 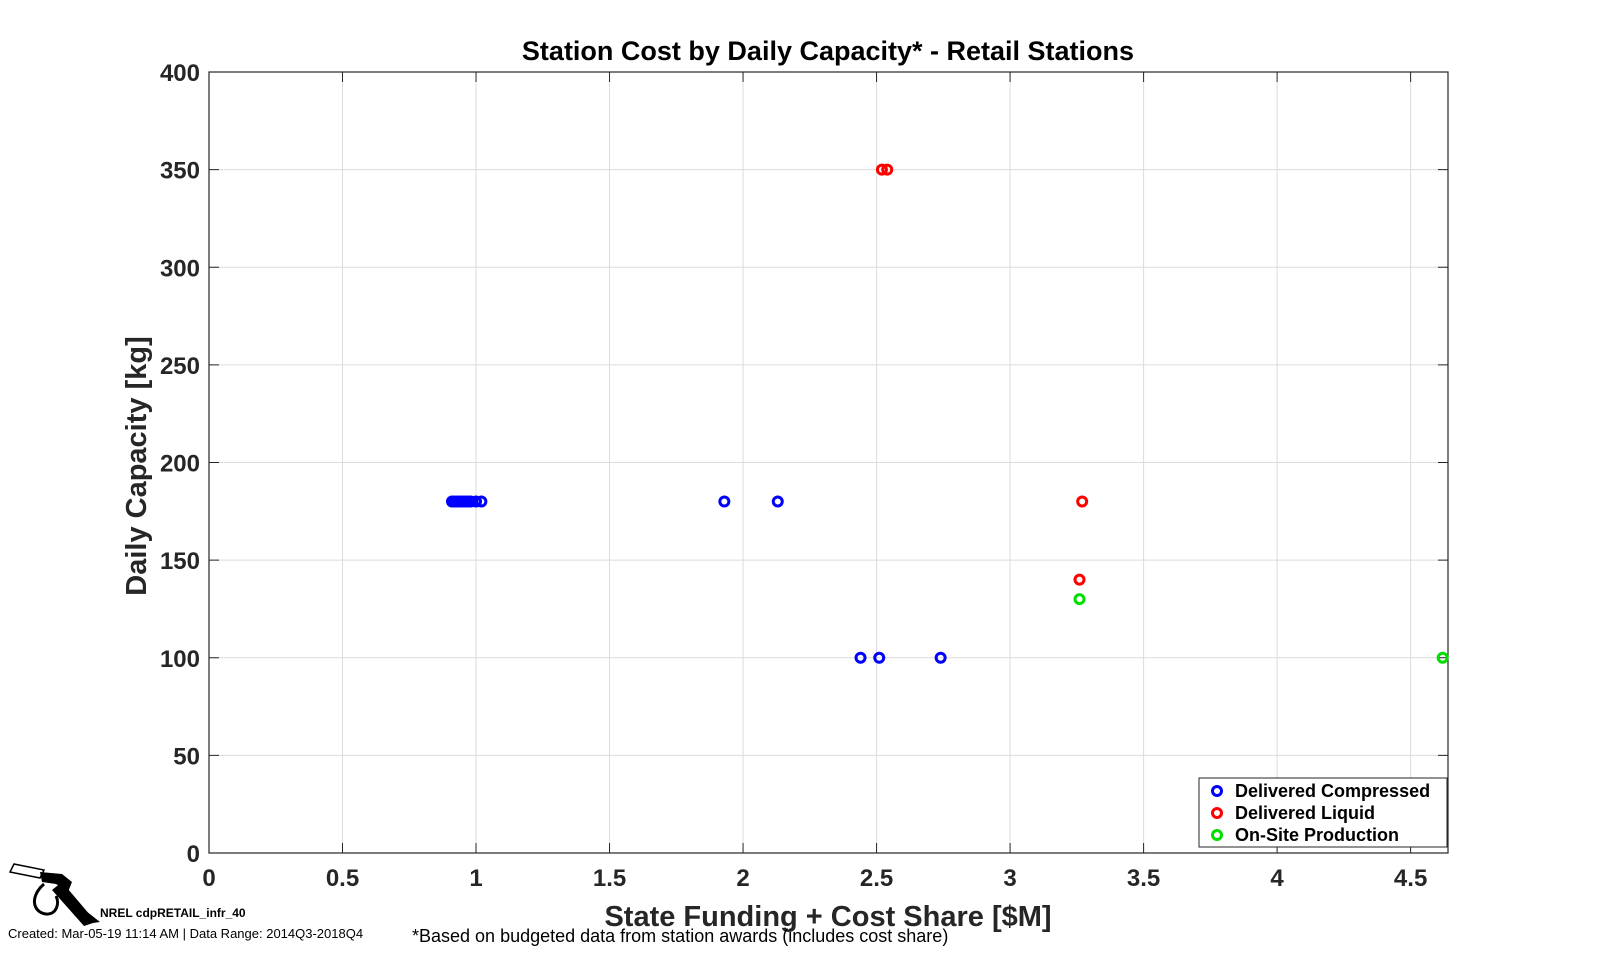 I want to click on x-tick-label: 0, so click(x=208, y=878).